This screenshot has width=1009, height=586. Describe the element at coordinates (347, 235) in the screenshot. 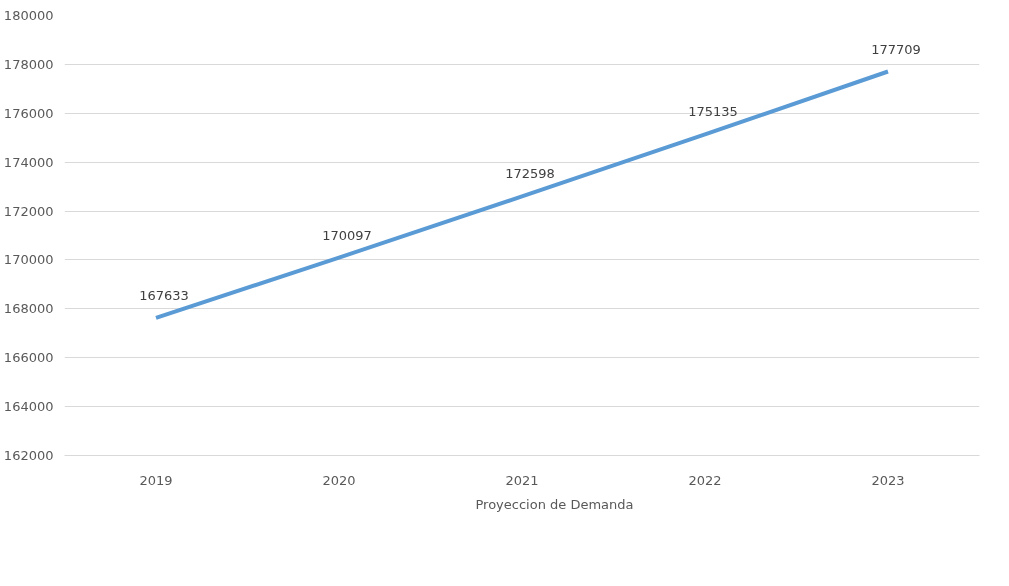

I see `data-label: 170097` at that location.